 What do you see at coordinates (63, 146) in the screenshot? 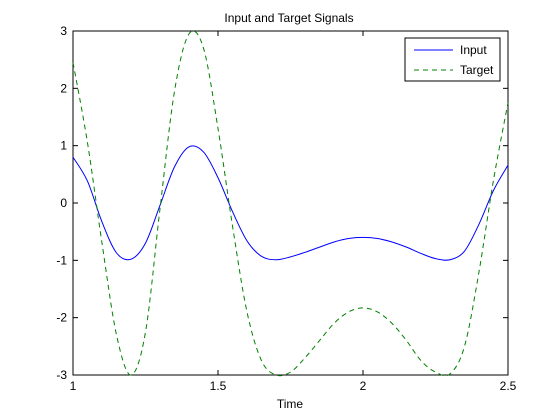
I see `y-tick-label: 1` at bounding box center [63, 146].